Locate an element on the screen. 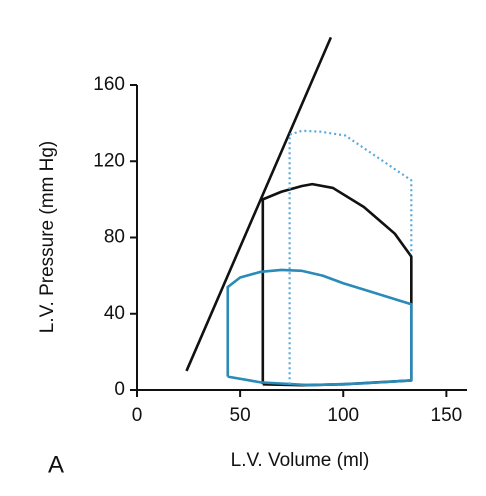 This screenshot has height=496, width=486. y-tick-label: 0 is located at coordinates (119, 389).